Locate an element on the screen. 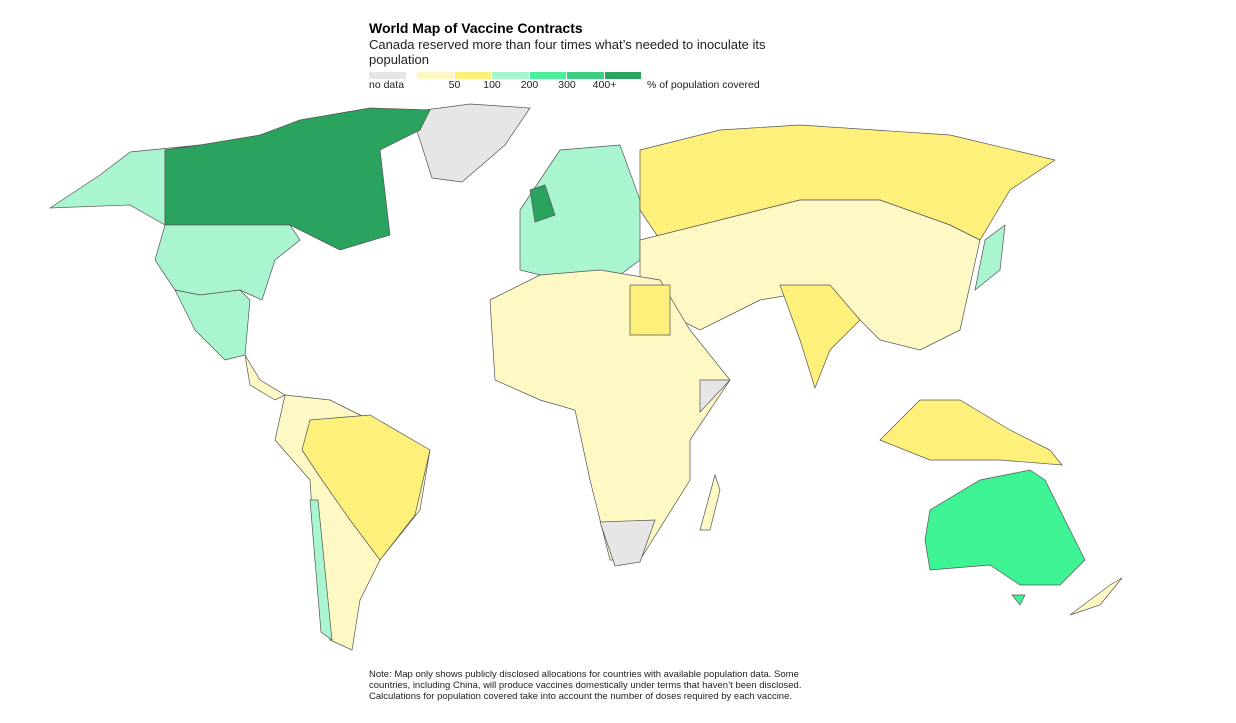 The height and width of the screenshot is (723, 1236). chile is located at coordinates (321, 570).